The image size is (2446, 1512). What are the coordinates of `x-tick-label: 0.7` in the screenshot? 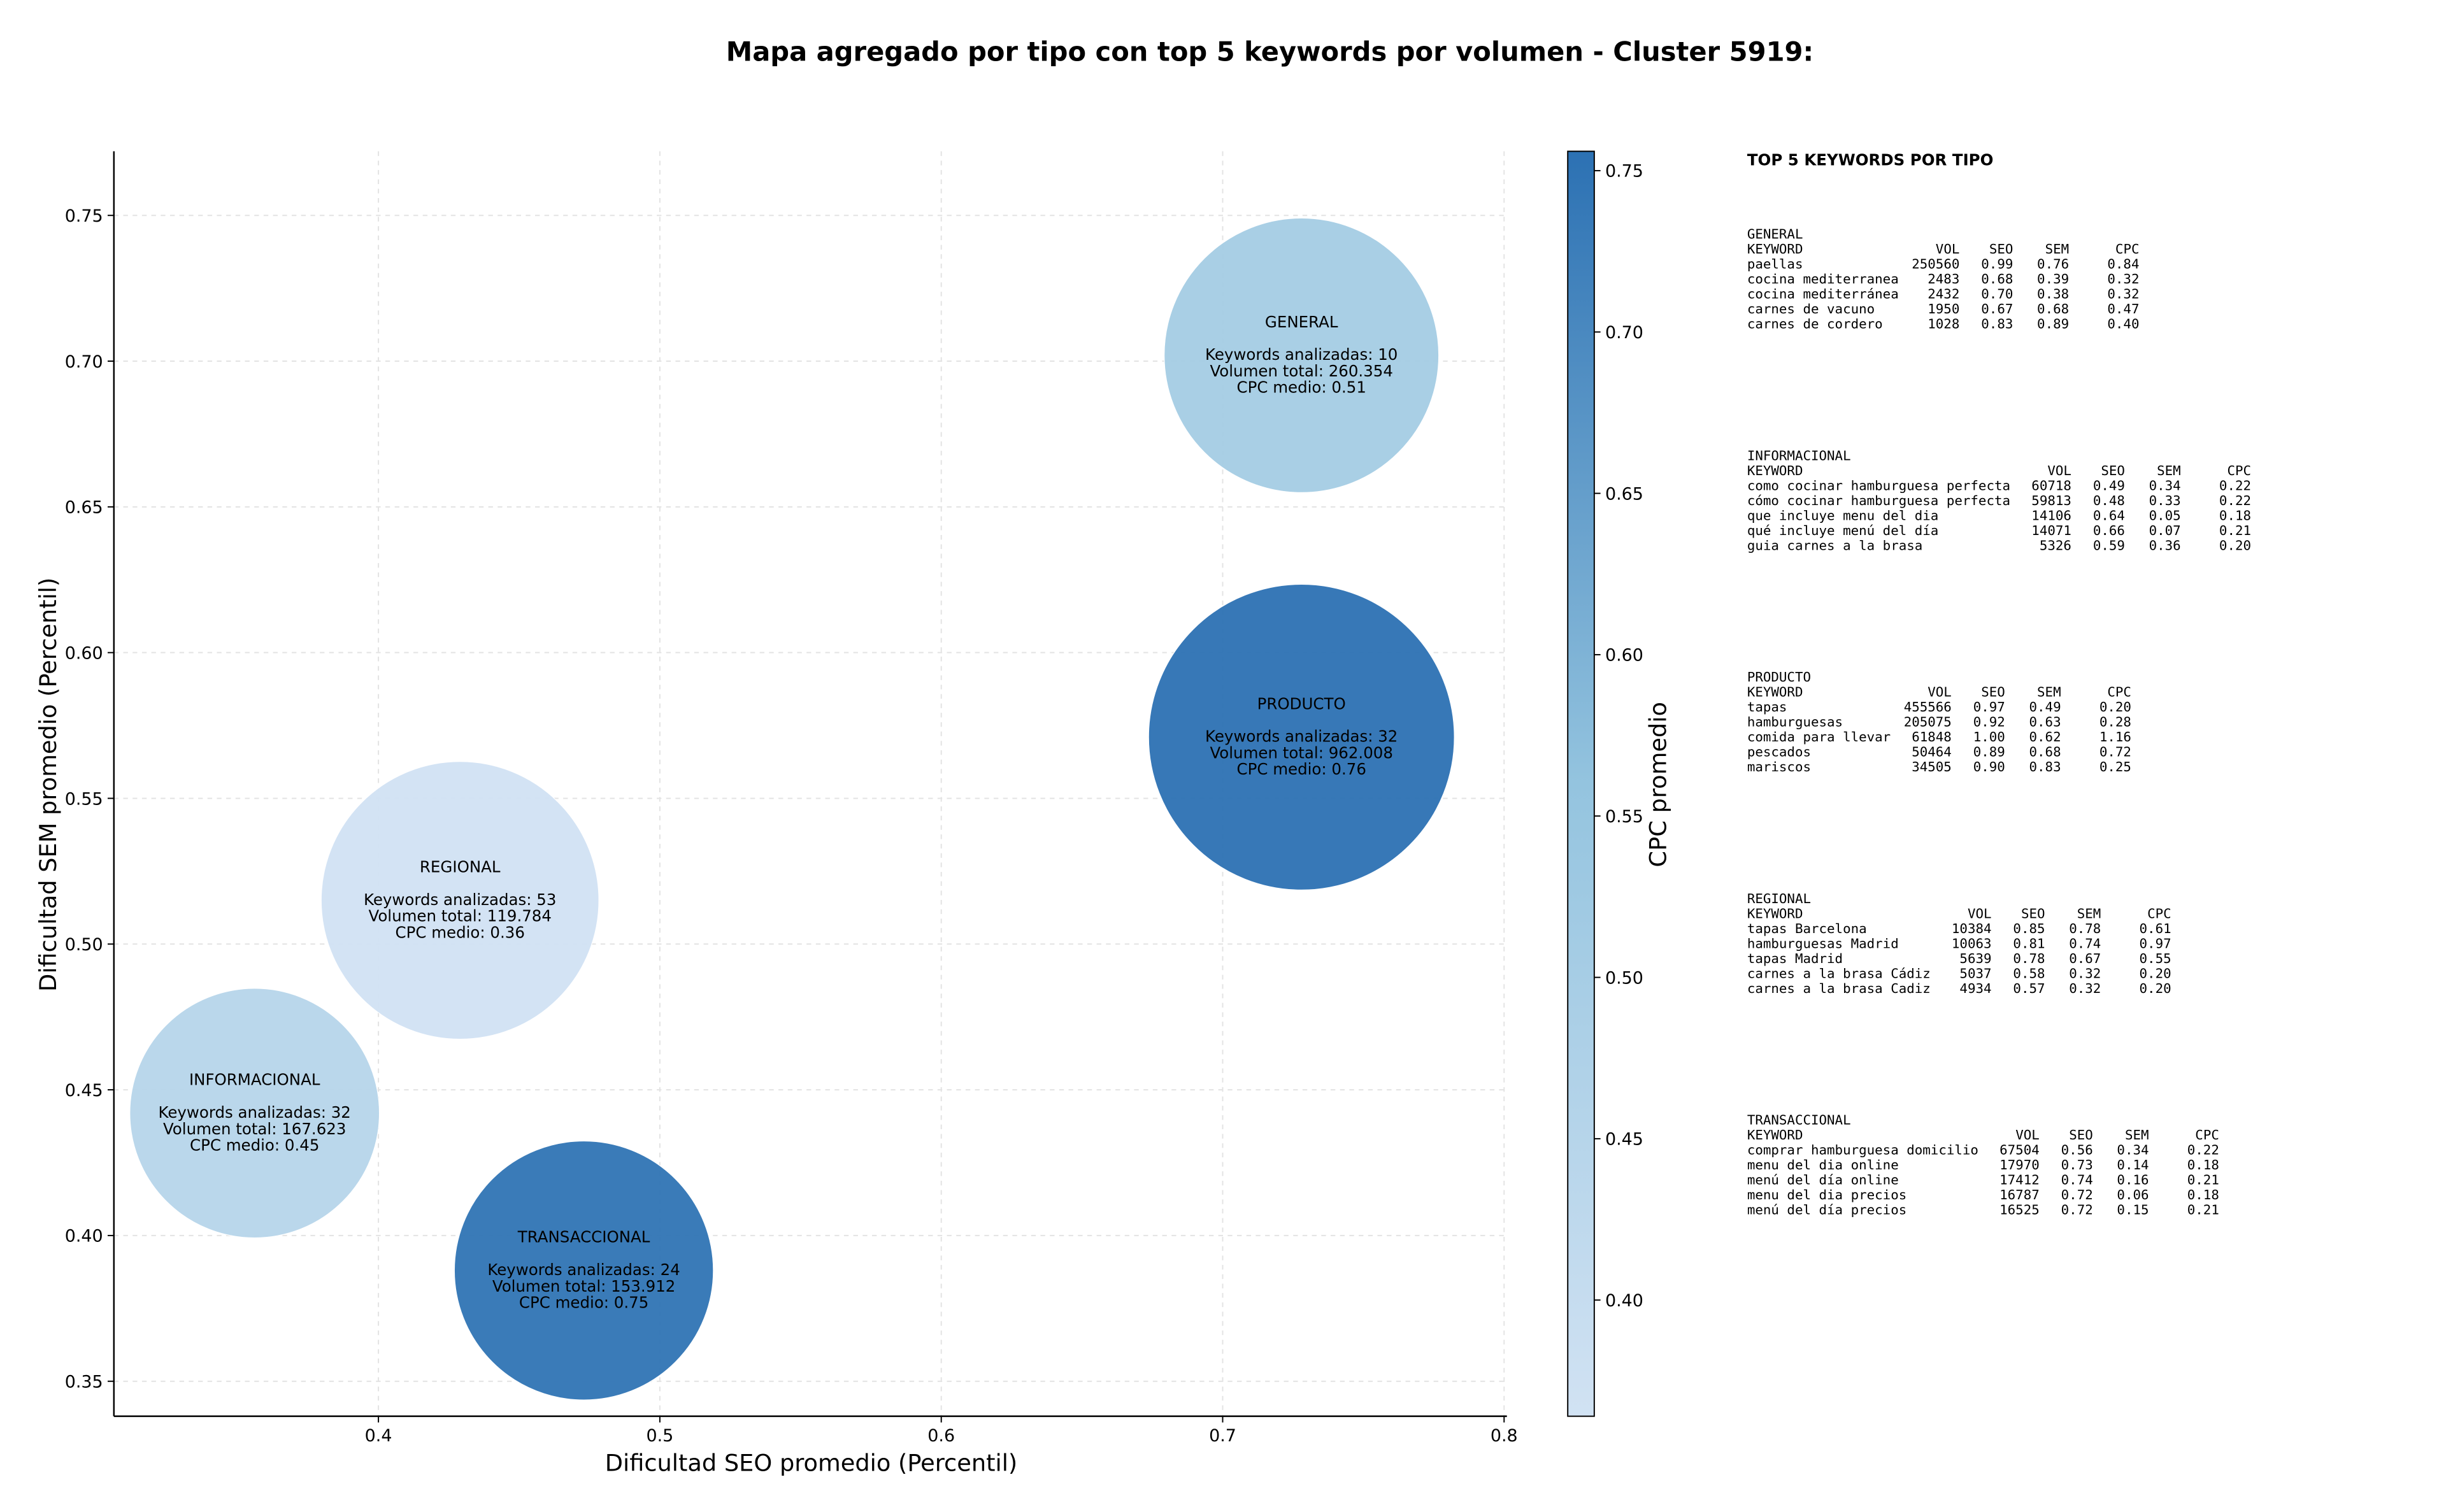 It's located at (1222, 1436).